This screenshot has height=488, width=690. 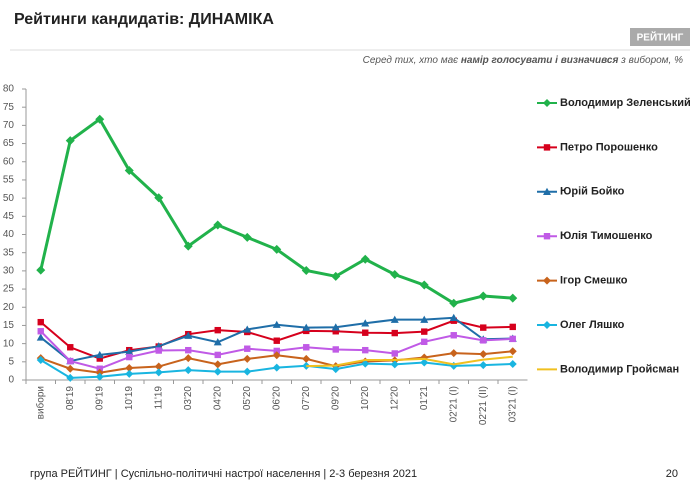 What do you see at coordinates (247, 398) in the screenshot?
I see `x-tick-label: 05'20` at bounding box center [247, 398].